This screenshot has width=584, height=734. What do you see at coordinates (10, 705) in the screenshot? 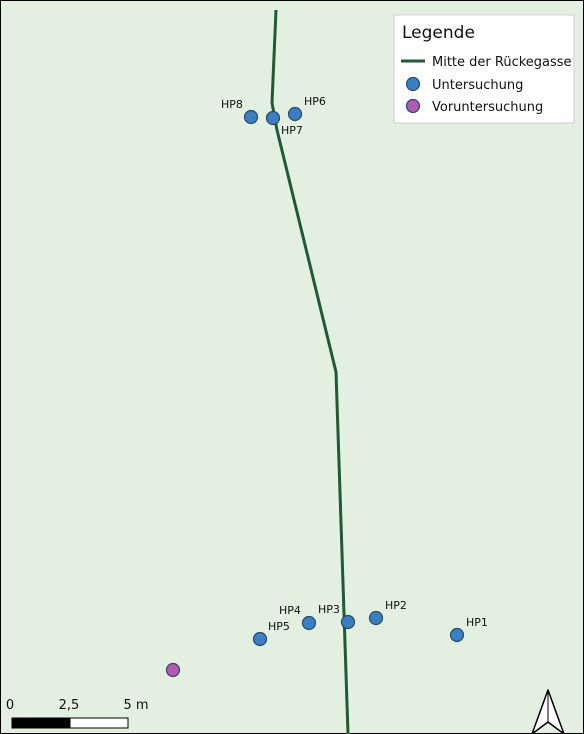
I see `scale-tick-0: 0` at bounding box center [10, 705].